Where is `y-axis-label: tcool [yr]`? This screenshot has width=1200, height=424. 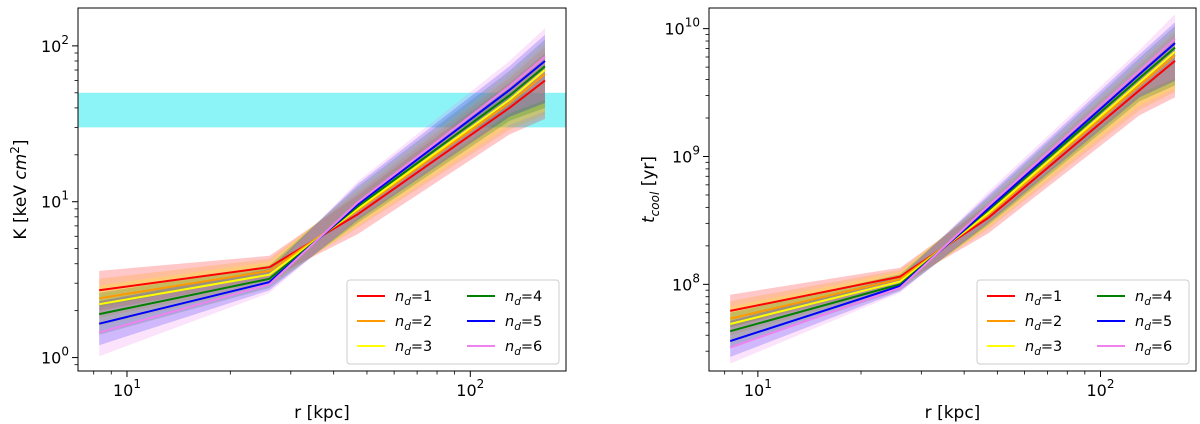 y-axis-label: tcool [yr] is located at coordinates (650, 189).